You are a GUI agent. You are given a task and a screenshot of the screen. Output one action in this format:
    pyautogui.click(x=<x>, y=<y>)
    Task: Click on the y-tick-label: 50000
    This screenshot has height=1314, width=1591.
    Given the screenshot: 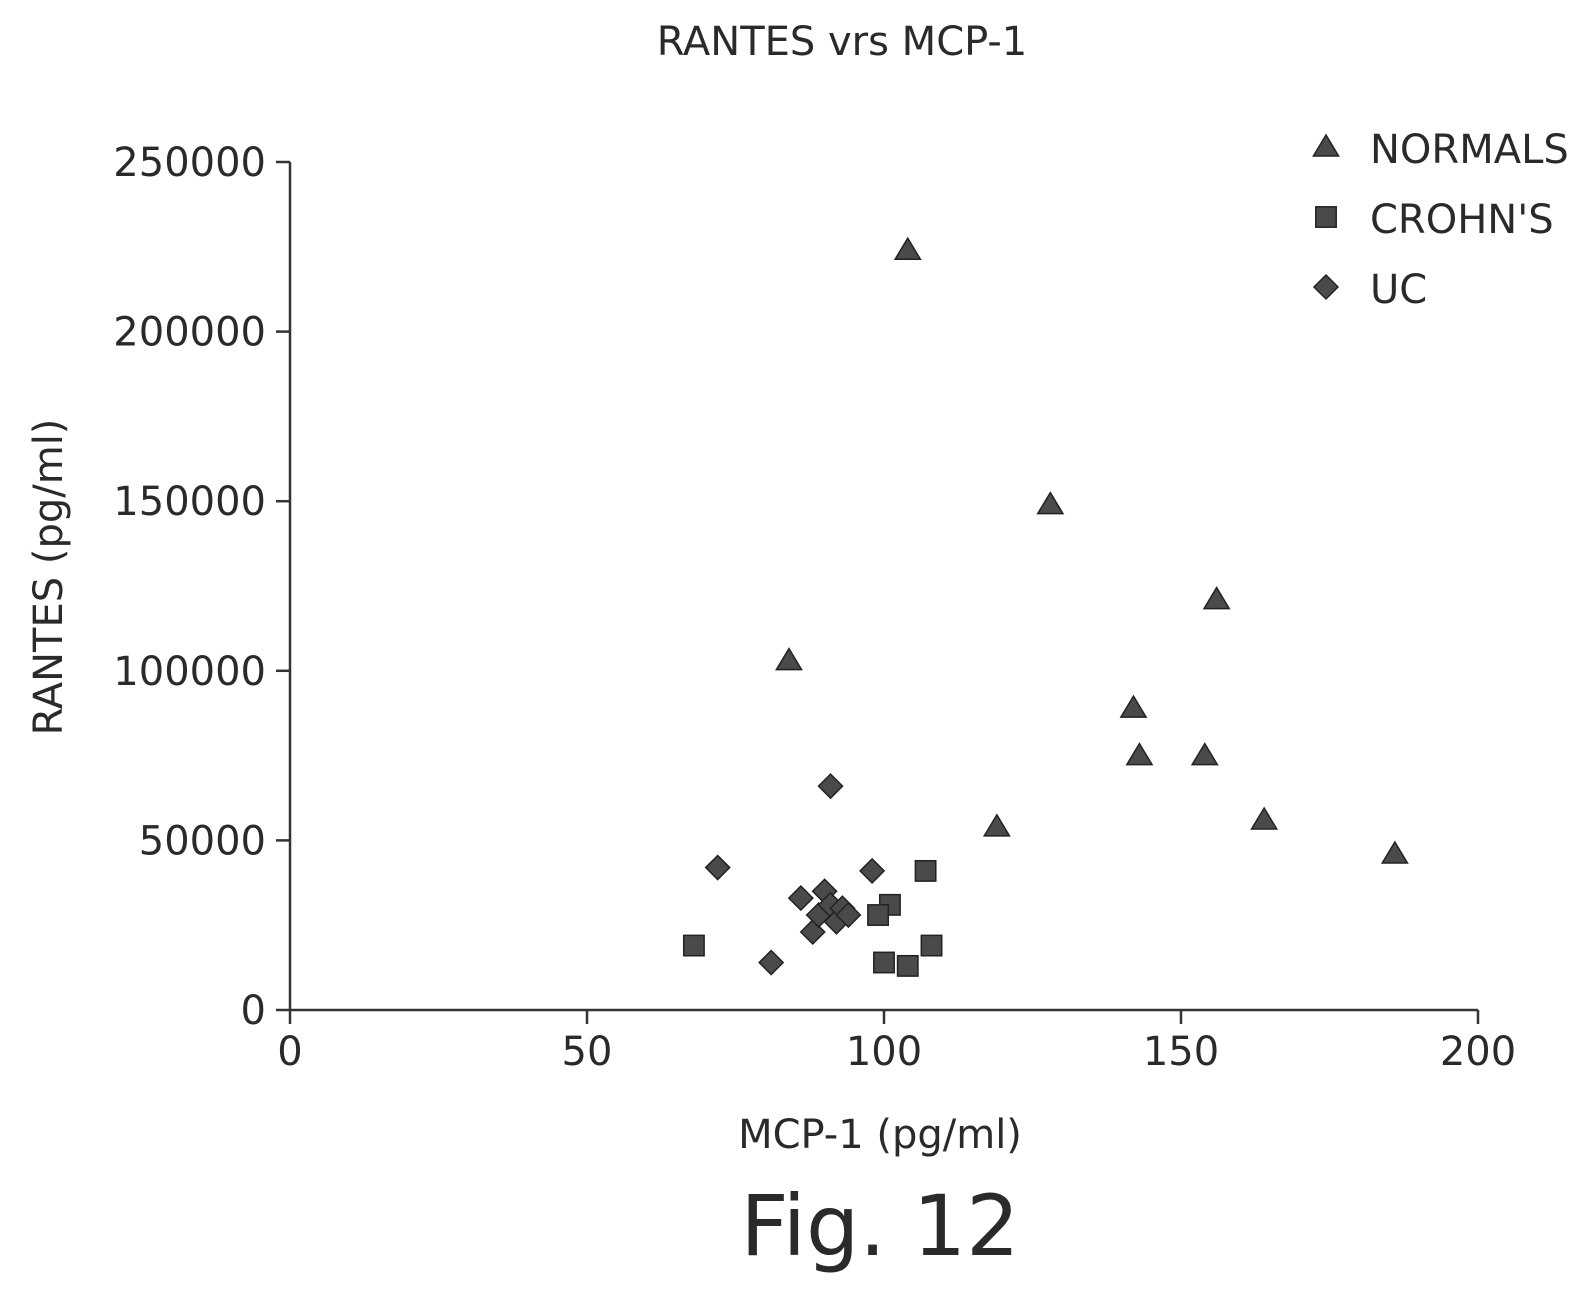 What is the action you would take?
    pyautogui.click(x=202, y=841)
    